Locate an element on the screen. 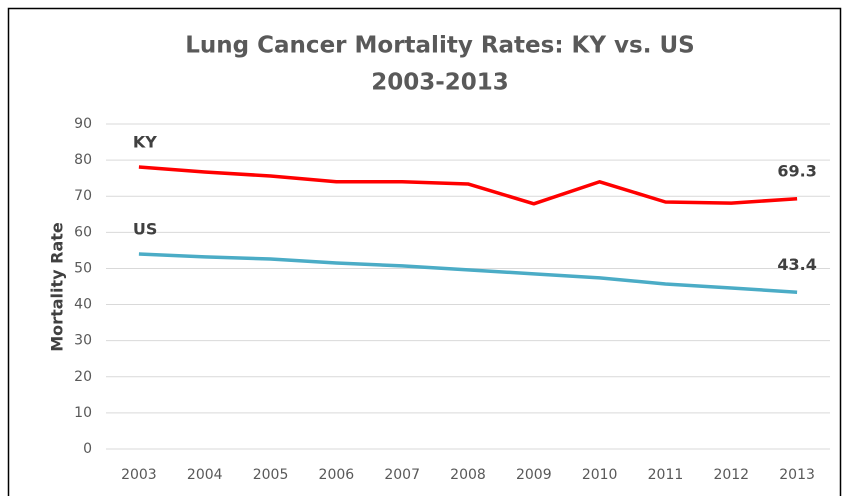 The width and height of the screenshot is (851, 496). y-tick-label: 60 is located at coordinates (83, 232).